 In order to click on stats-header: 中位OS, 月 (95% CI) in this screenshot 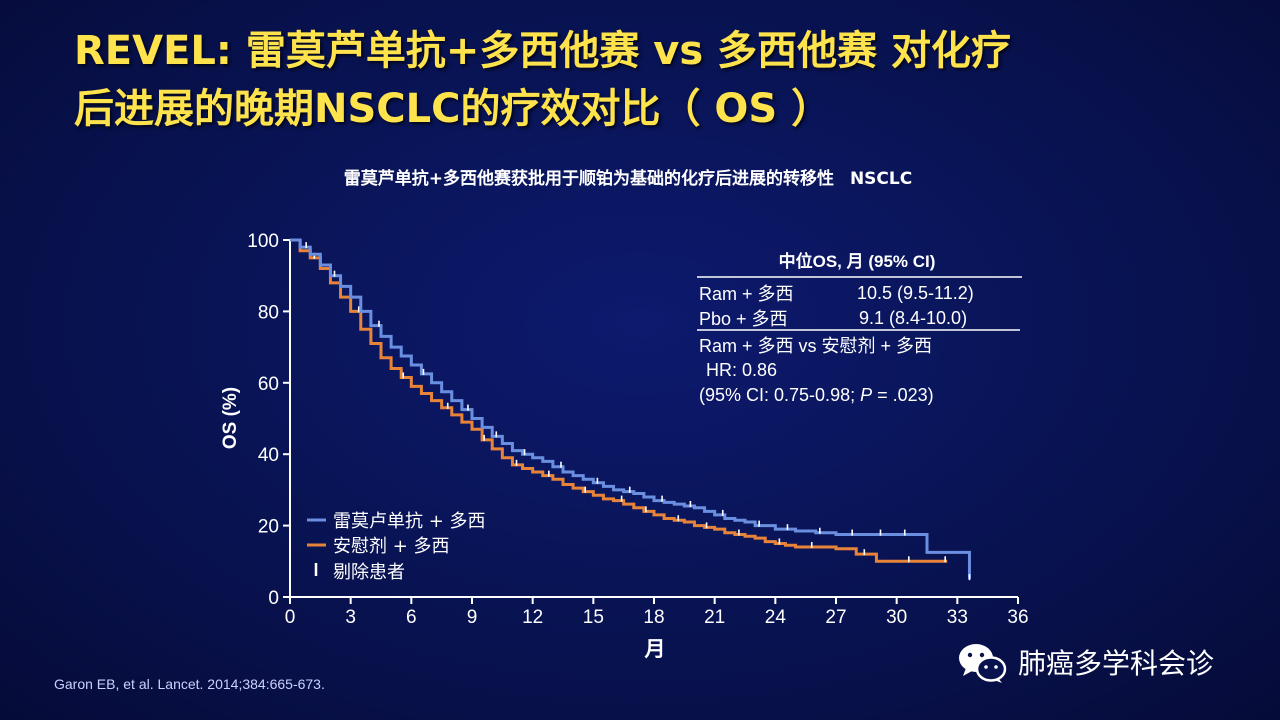, I will do `click(857, 261)`.